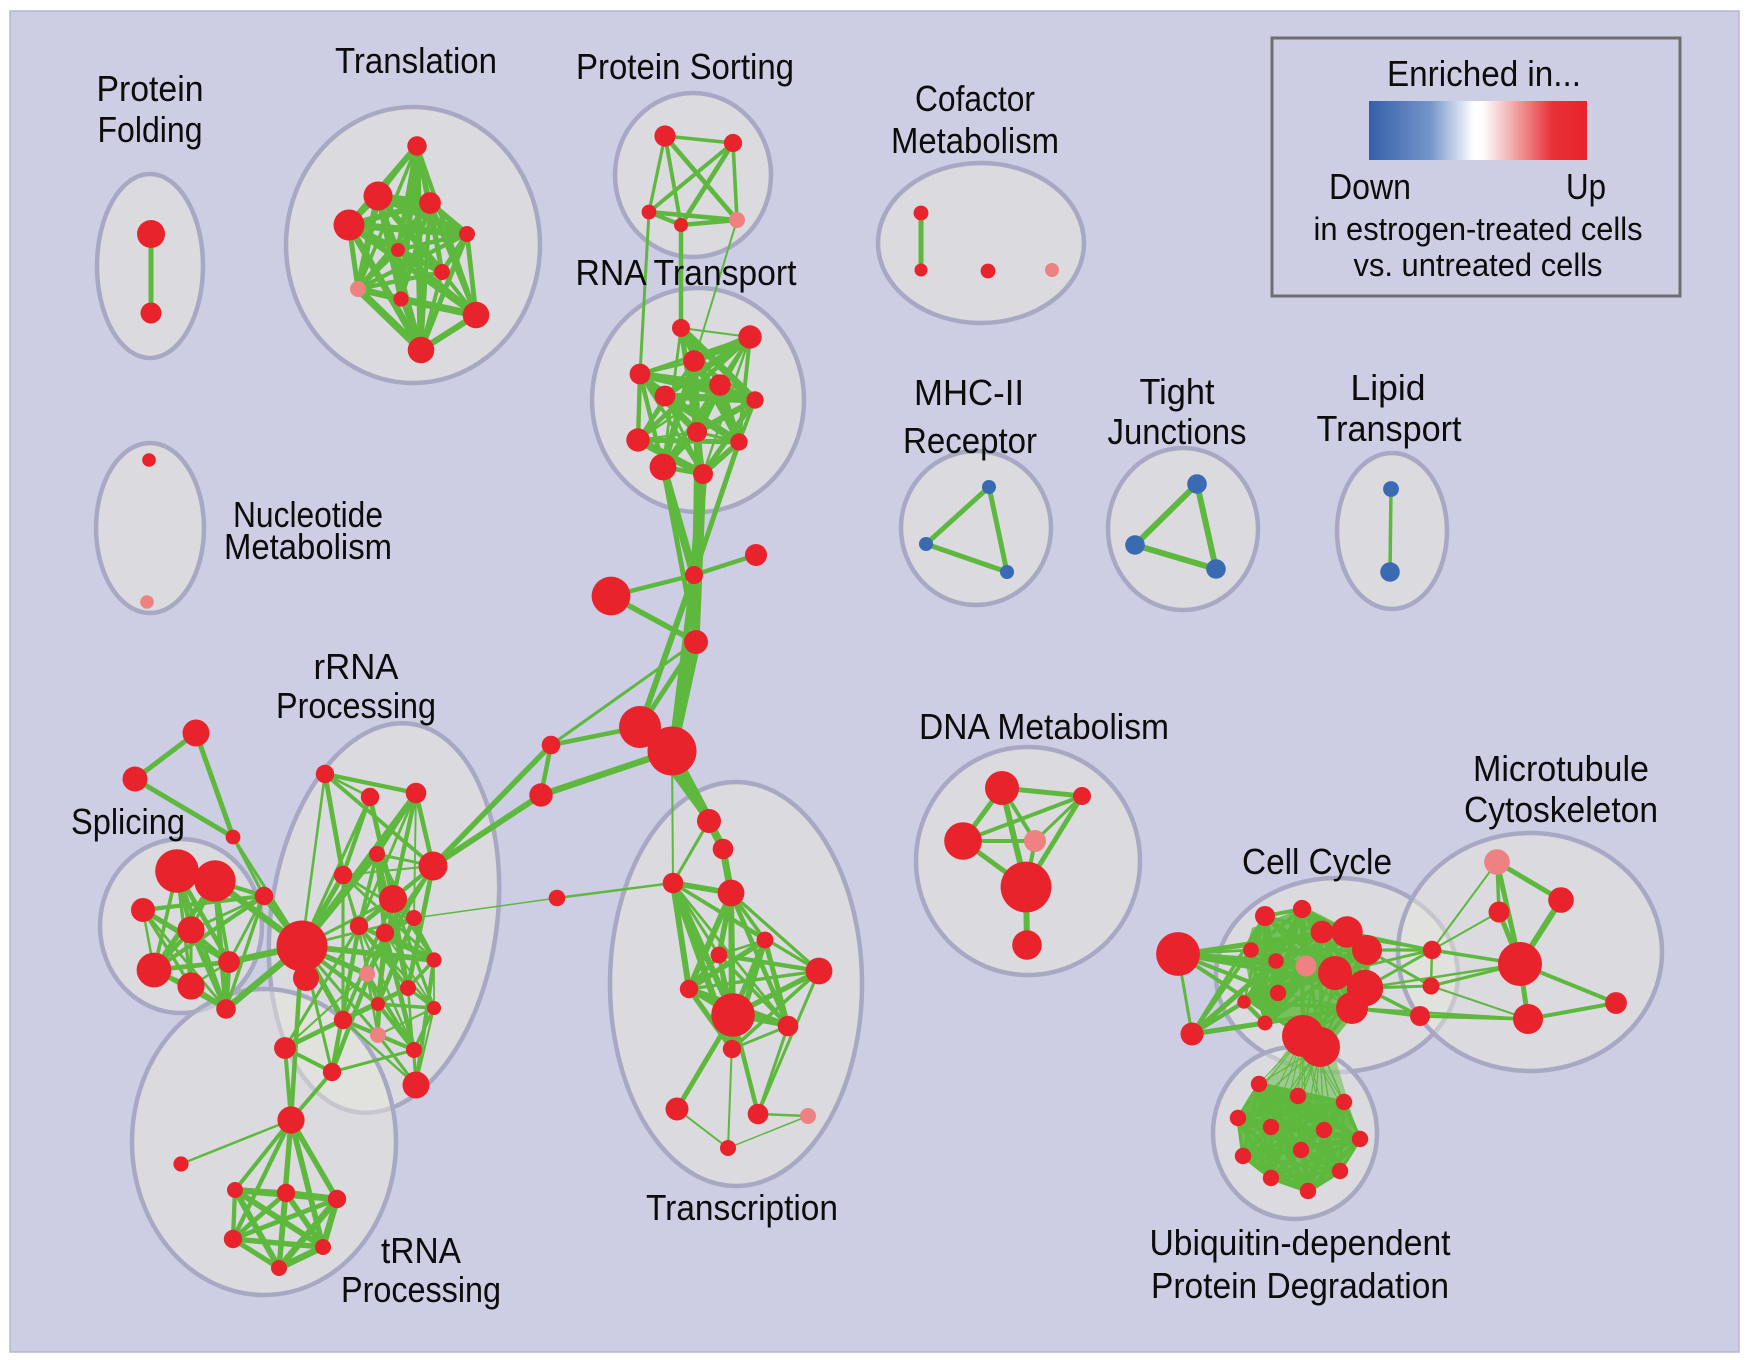 Image resolution: width=1750 pixels, height=1360 pixels. What do you see at coordinates (1177, 391) in the screenshot?
I see `svg-text: Tight` at bounding box center [1177, 391].